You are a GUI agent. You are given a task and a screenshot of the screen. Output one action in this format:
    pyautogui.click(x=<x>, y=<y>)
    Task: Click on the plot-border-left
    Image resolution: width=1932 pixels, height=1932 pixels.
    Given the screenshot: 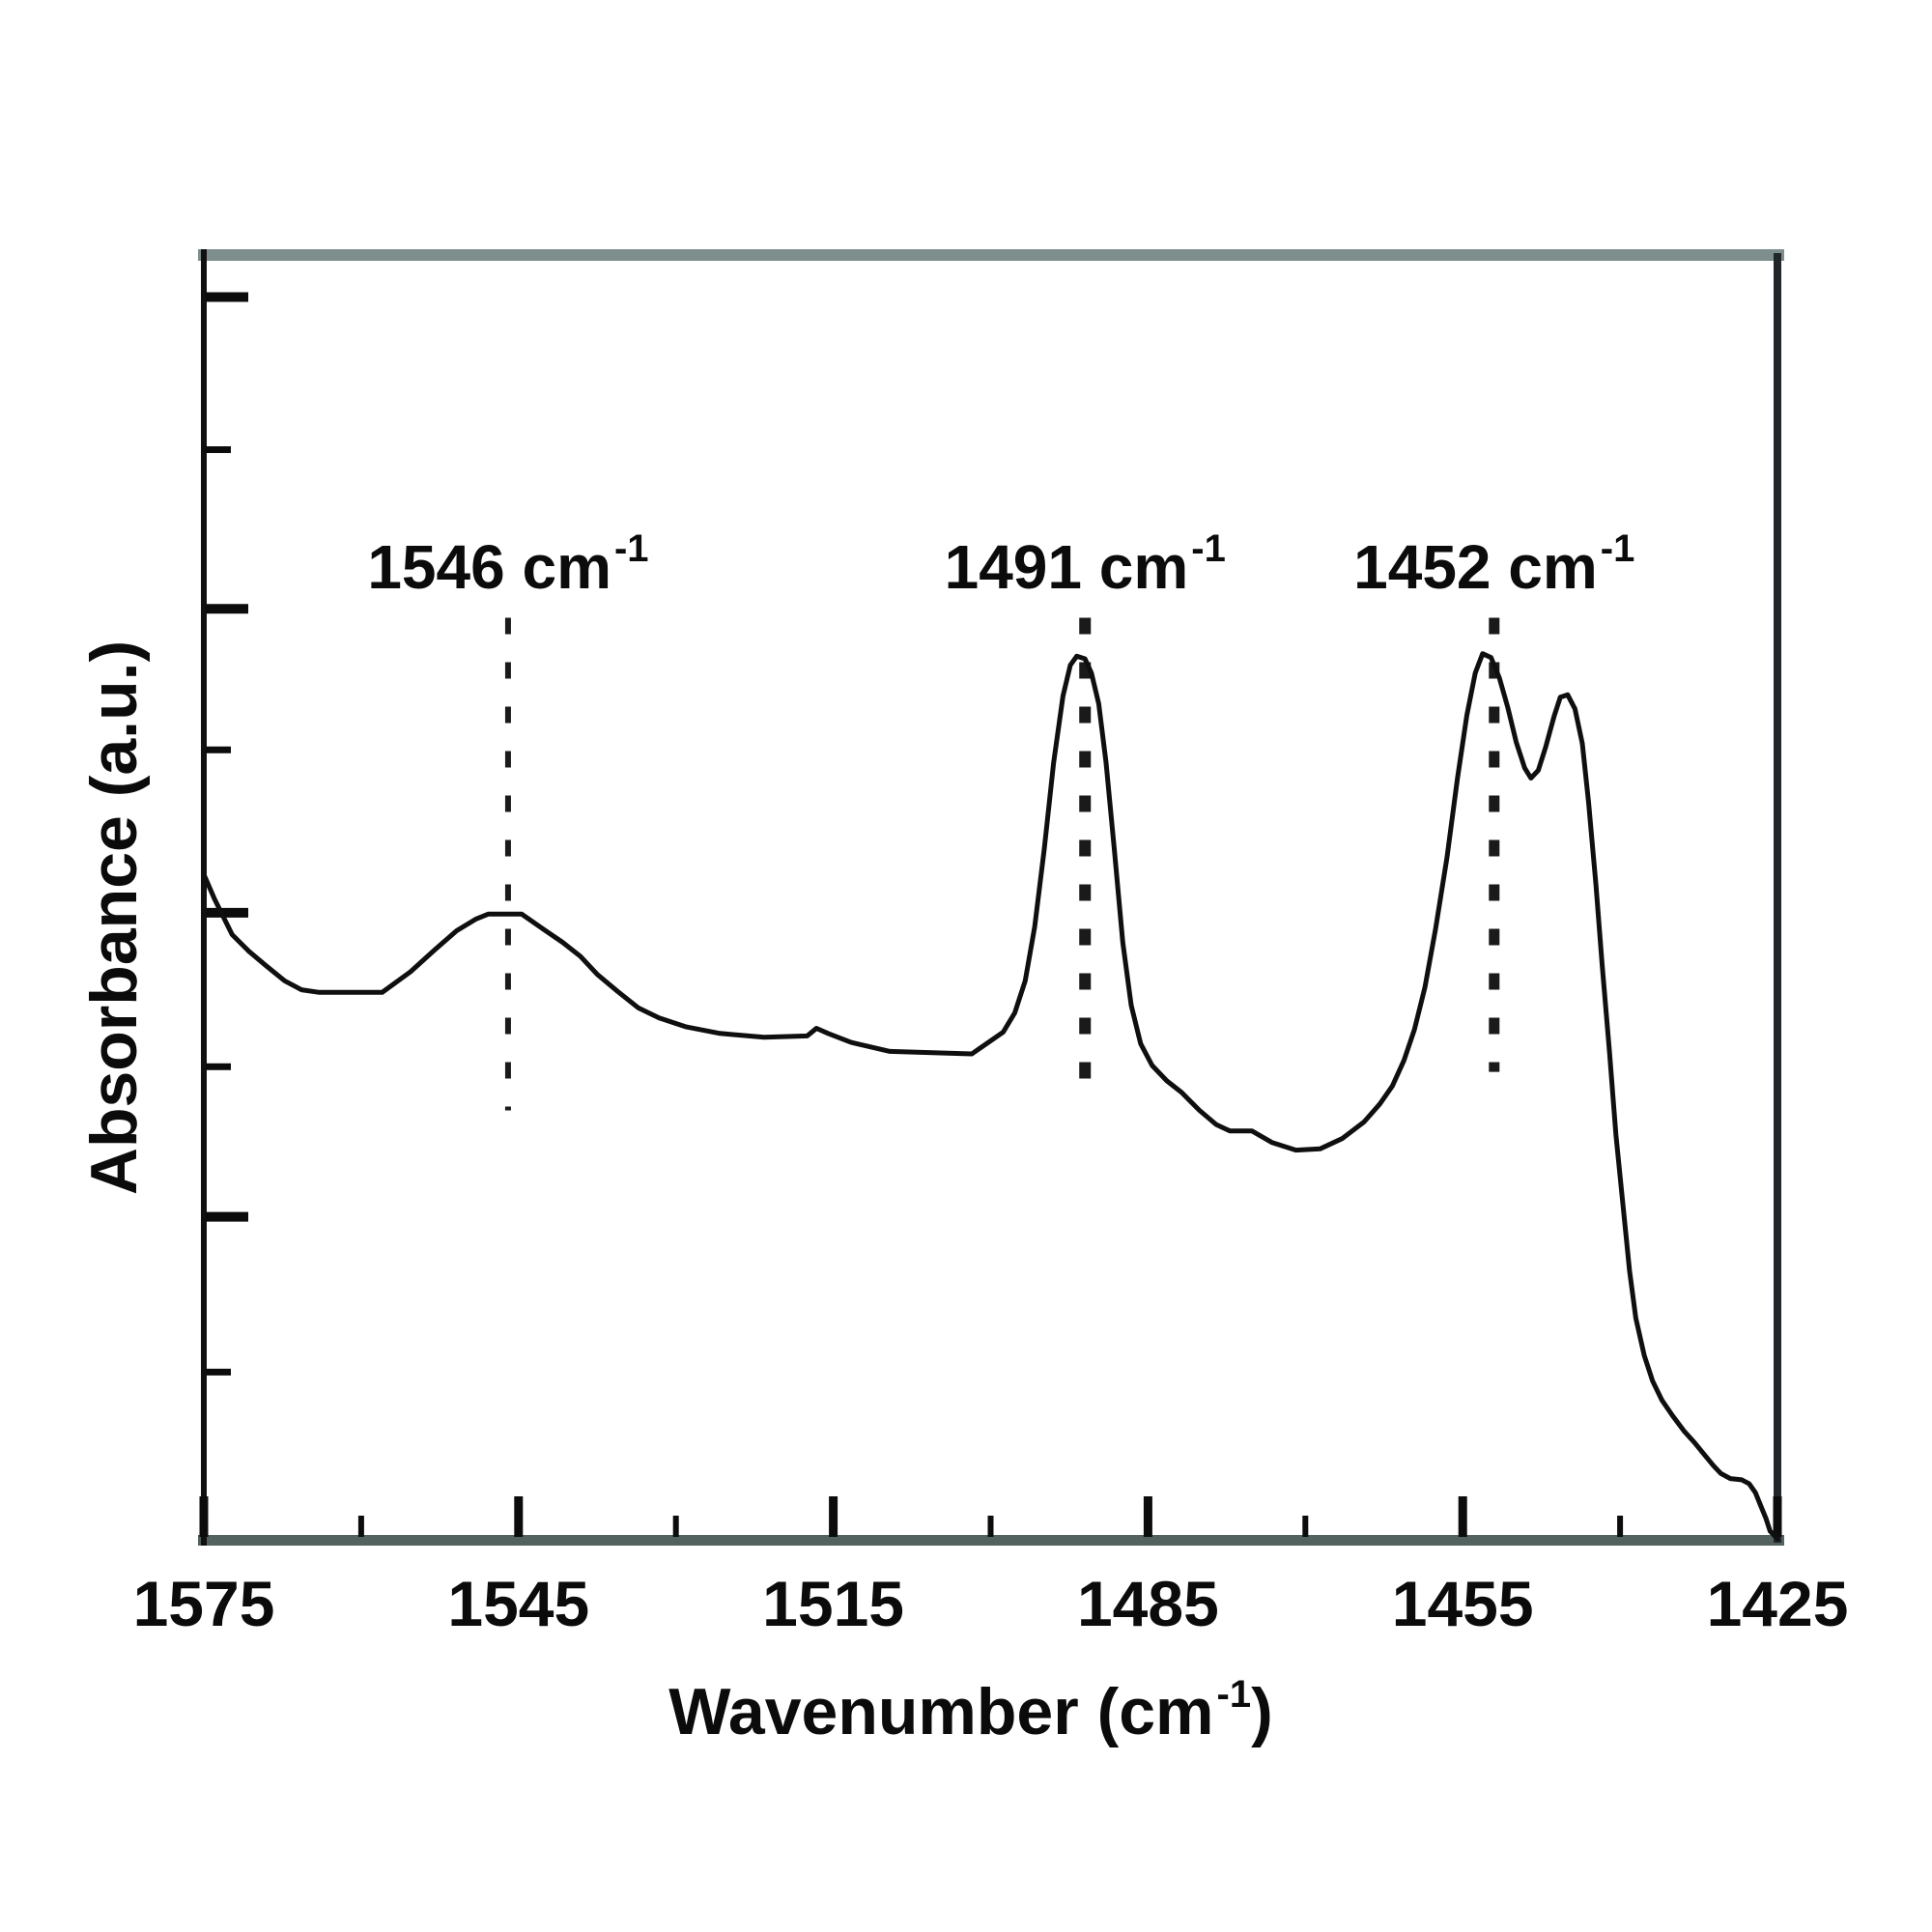 What is the action you would take?
    pyautogui.click(x=204, y=897)
    